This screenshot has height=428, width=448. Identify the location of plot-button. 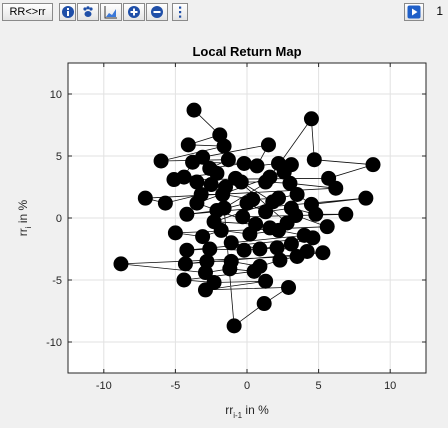
(111, 12).